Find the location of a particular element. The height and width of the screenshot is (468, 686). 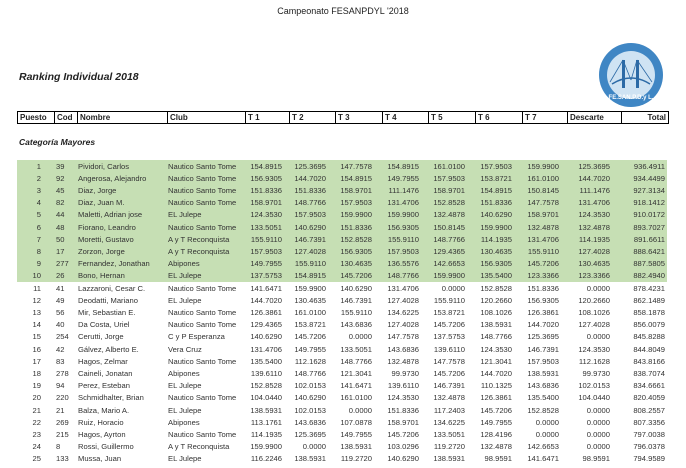

cell-t5: 145.7206 is located at coordinates (449, 325).